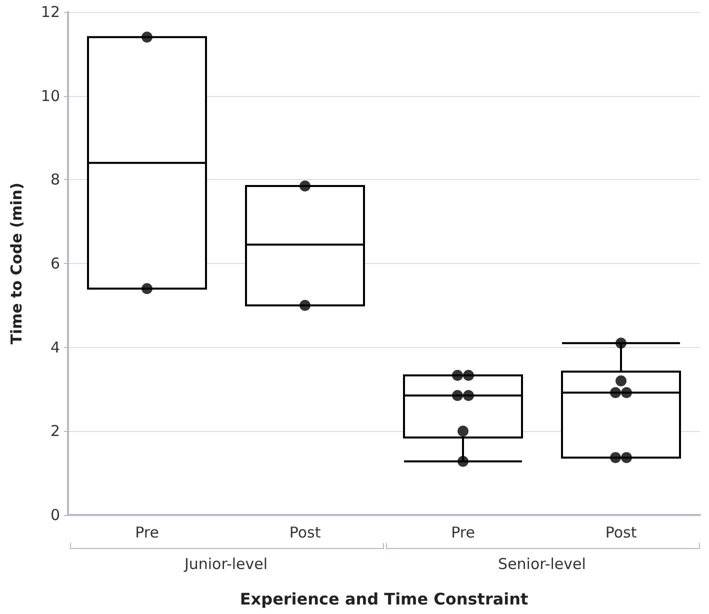 The height and width of the screenshot is (614, 709). Describe the element at coordinates (50, 12) in the screenshot. I see `y-tick-label: 12` at that location.